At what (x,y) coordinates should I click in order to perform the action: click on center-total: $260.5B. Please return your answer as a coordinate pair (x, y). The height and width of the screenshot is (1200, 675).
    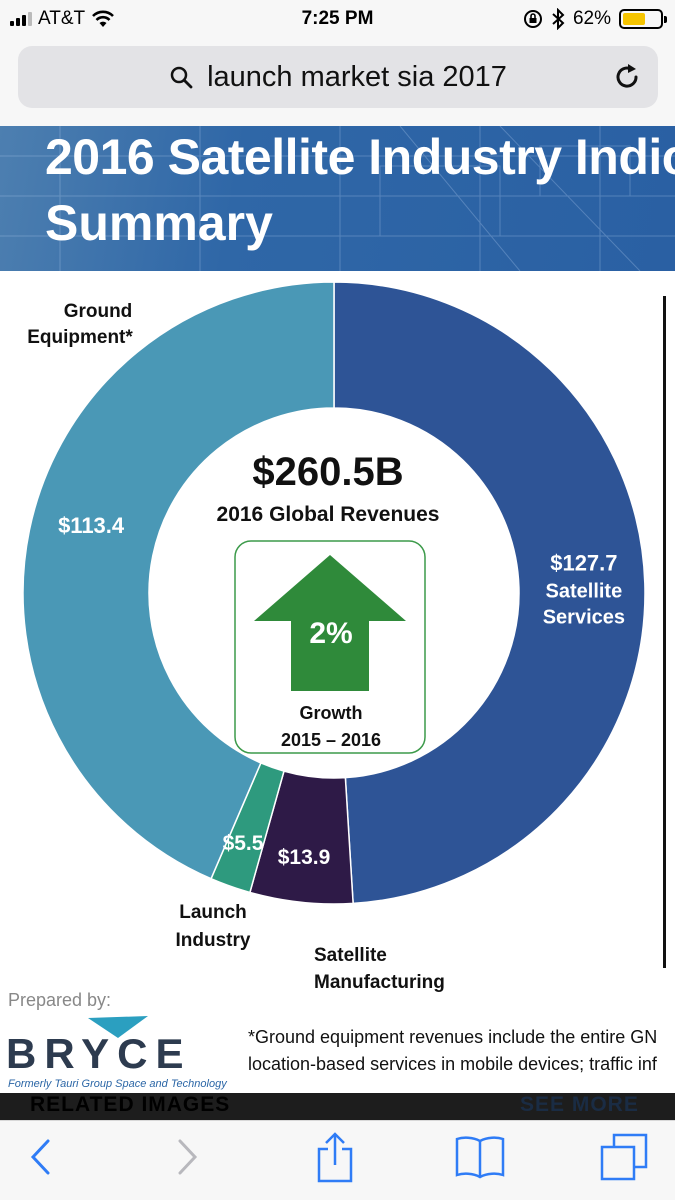
    Looking at the image, I should click on (327, 472).